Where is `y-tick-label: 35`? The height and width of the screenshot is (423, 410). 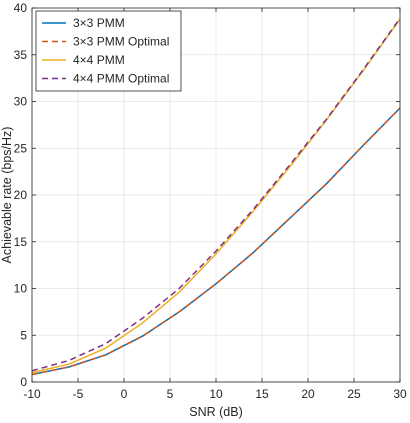
y-tick-label: 35 is located at coordinates (21, 55).